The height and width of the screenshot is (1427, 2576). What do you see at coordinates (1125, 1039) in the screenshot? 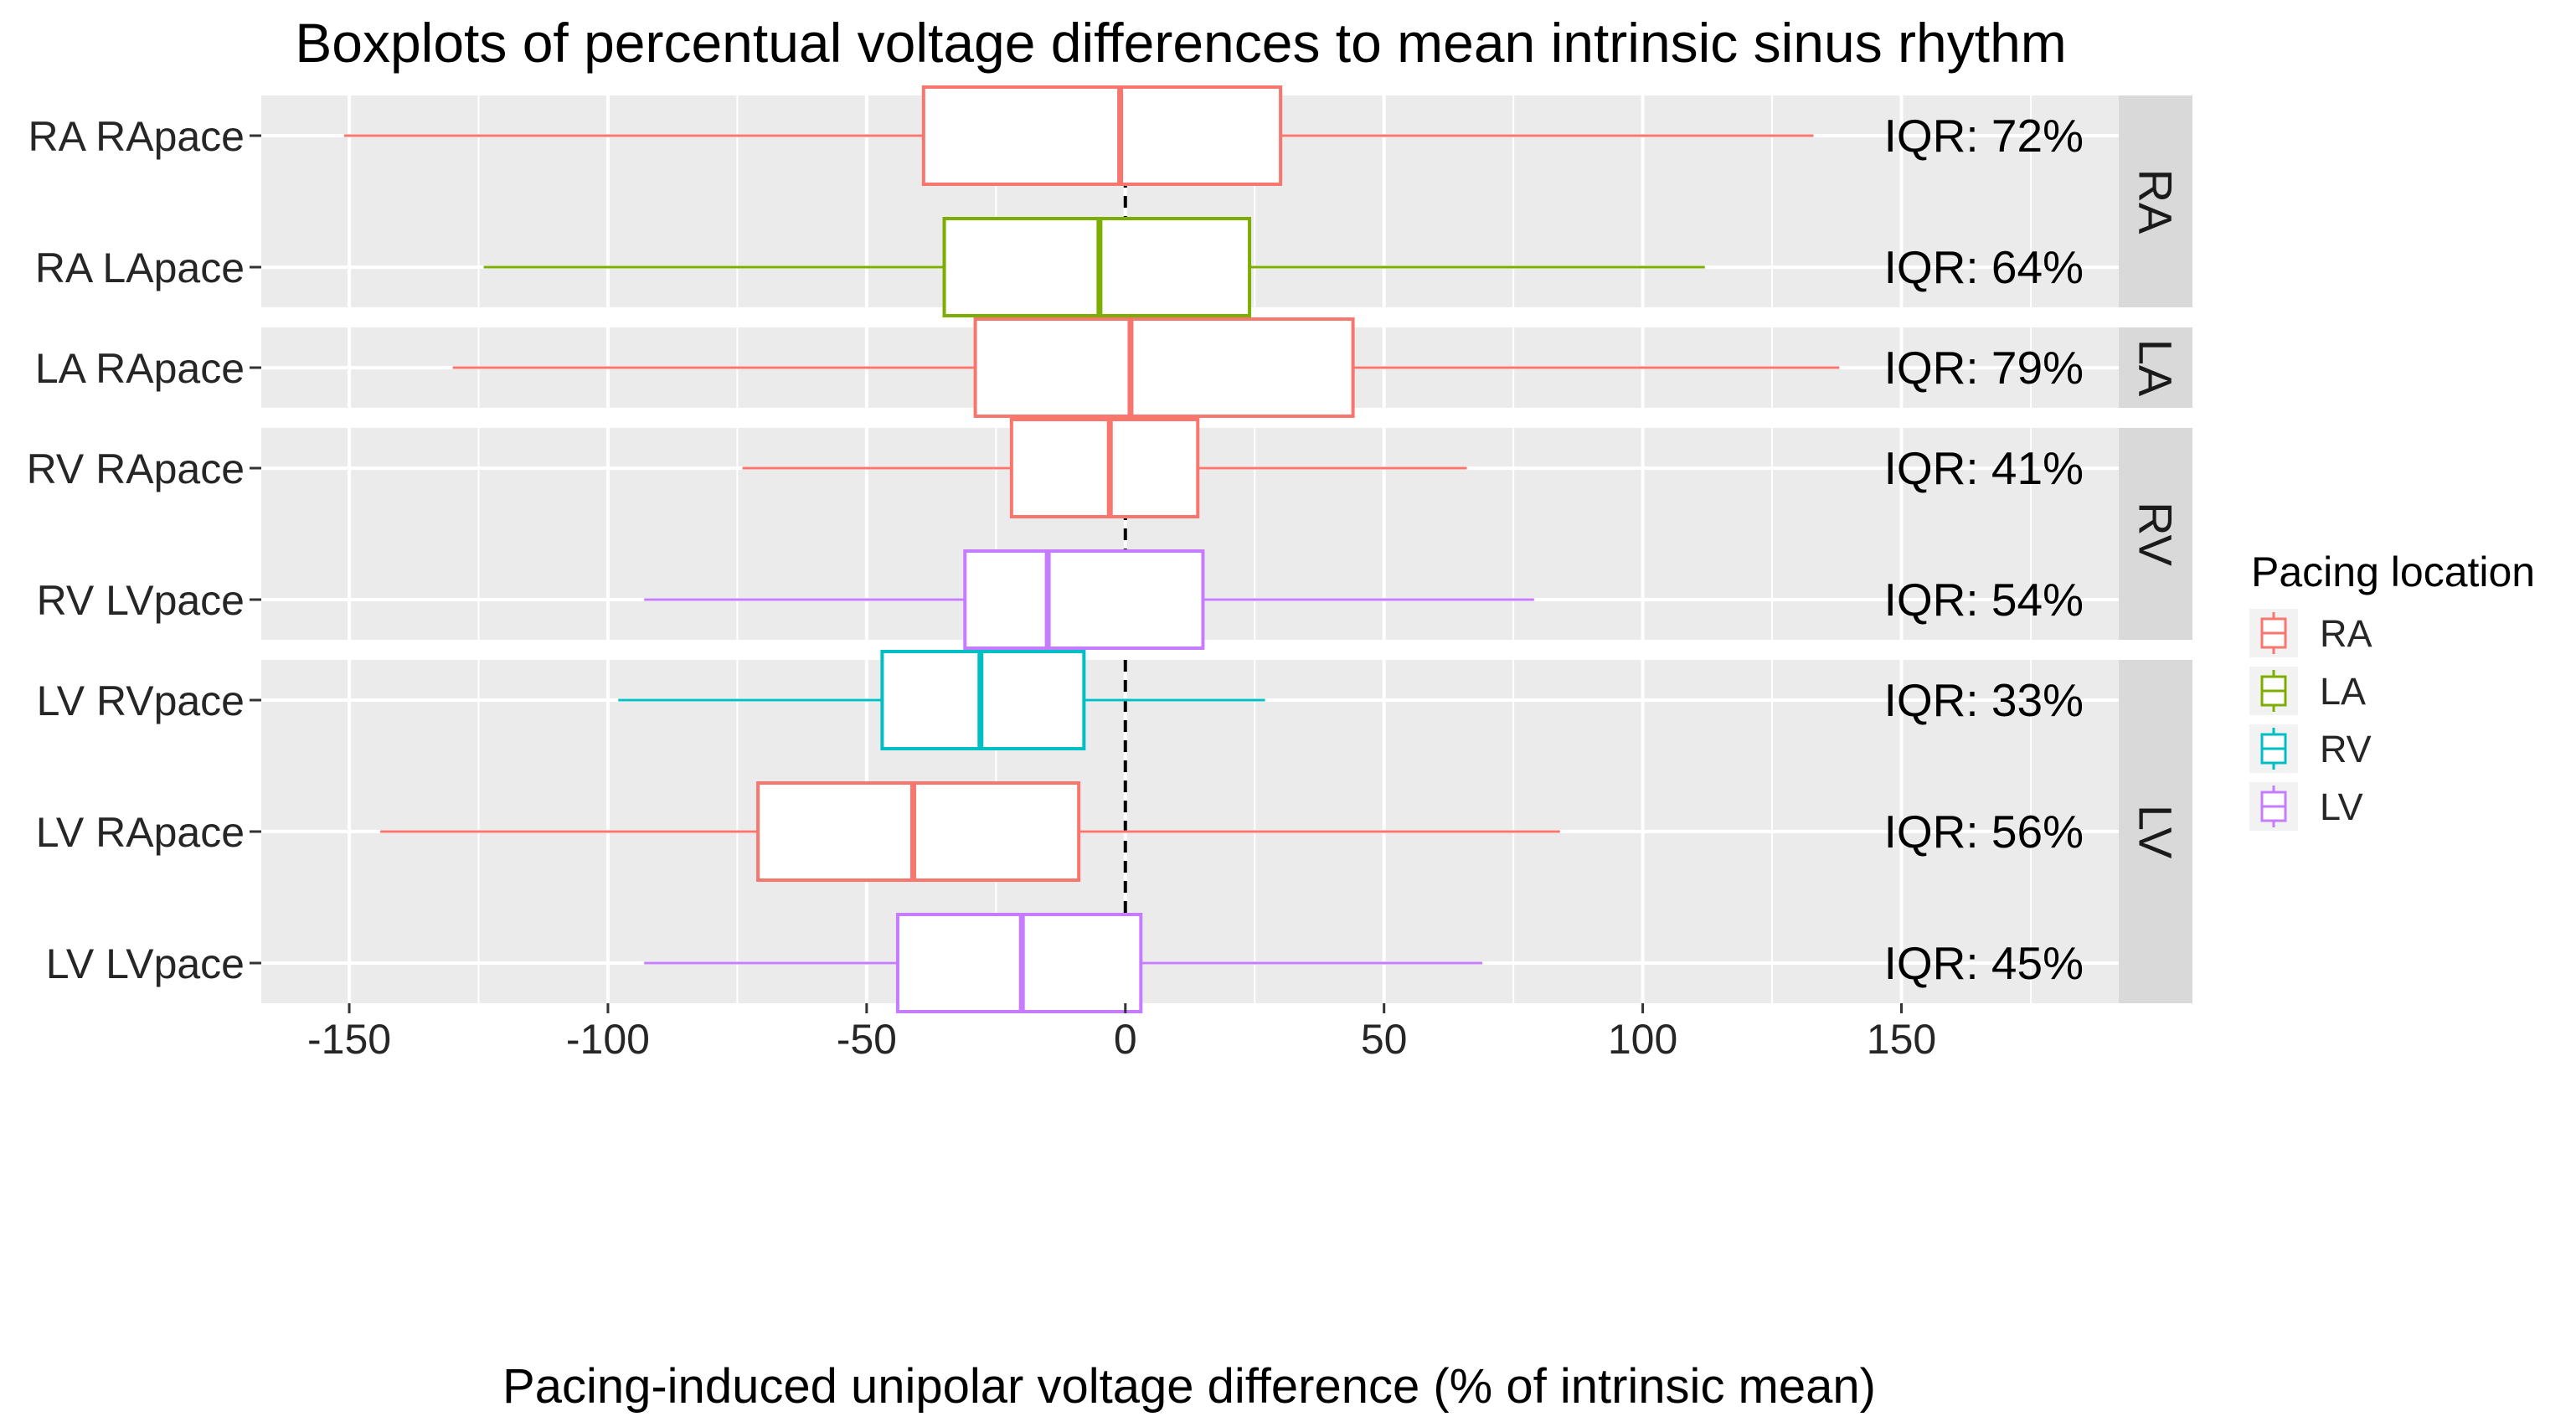
I see `x-tick-label: 0` at bounding box center [1125, 1039].